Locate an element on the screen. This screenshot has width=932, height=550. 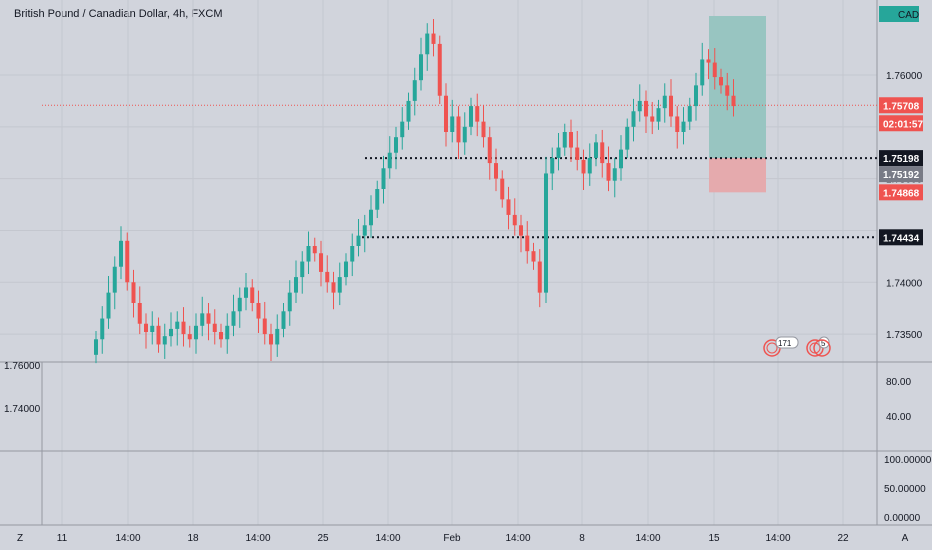
vol-tick-label: 100.00000 is located at coordinates (908, 460).